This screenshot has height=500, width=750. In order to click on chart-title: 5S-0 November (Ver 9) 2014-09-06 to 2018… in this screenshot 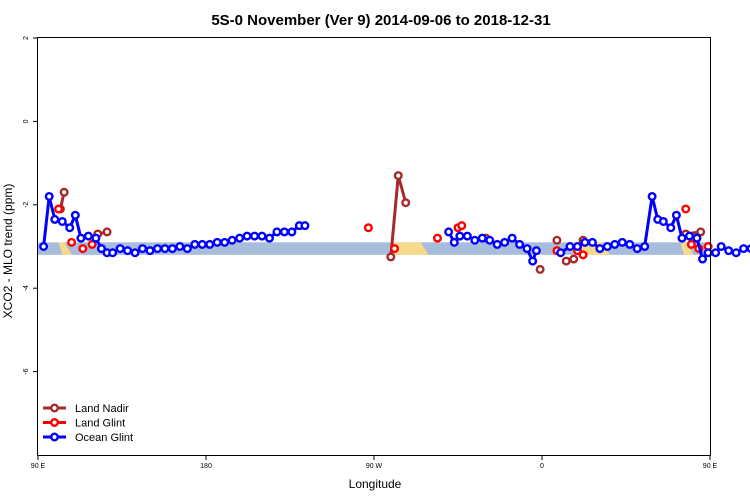, I will do `click(380, 20)`.